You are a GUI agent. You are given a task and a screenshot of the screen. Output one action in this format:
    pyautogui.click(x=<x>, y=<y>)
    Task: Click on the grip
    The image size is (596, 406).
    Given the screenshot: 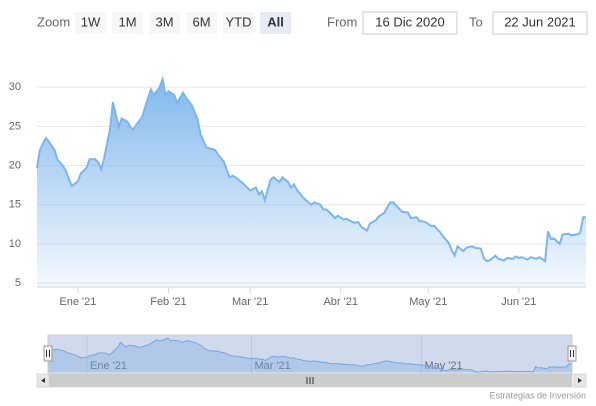 What is the action you would take?
    pyautogui.click(x=310, y=380)
    